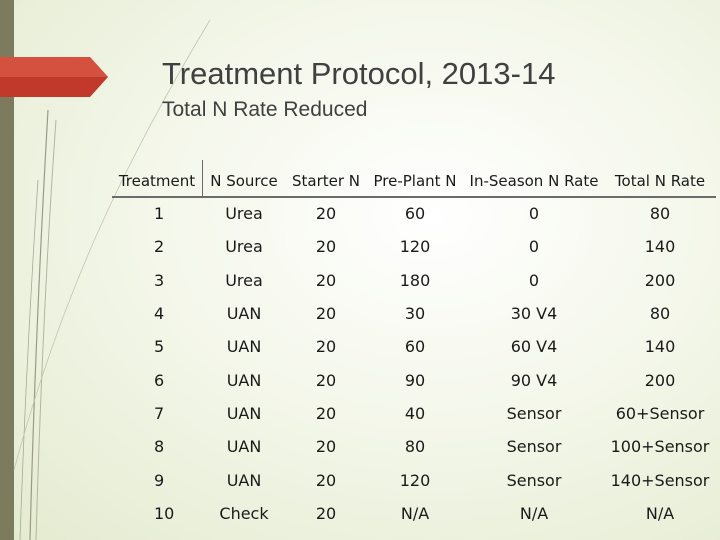 The image size is (720, 540). I want to click on table-cell: 140+Sensor, so click(660, 480).